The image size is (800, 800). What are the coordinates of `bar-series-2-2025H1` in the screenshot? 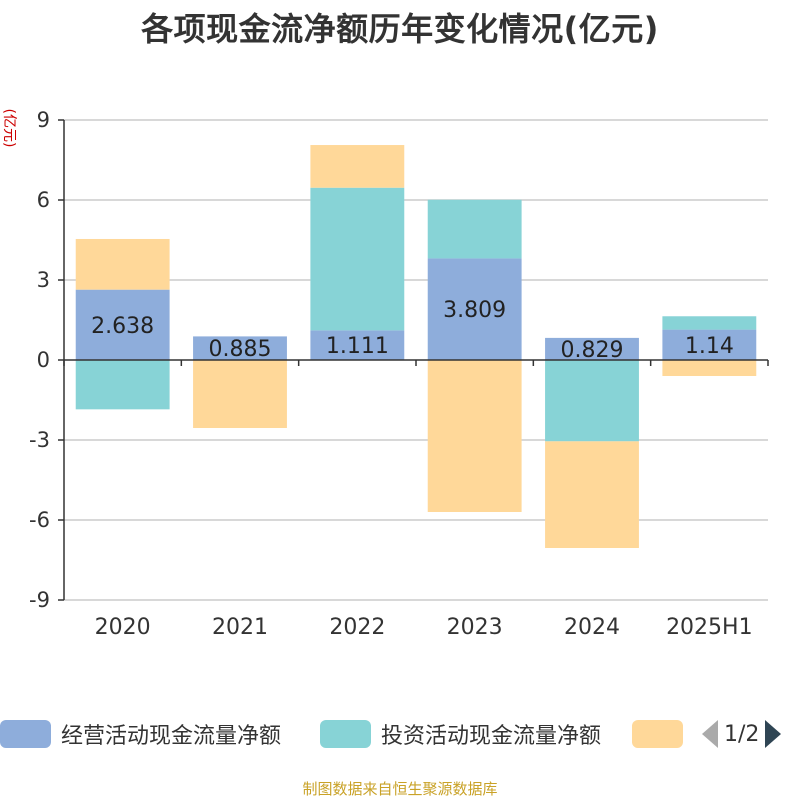 It's located at (709, 368).